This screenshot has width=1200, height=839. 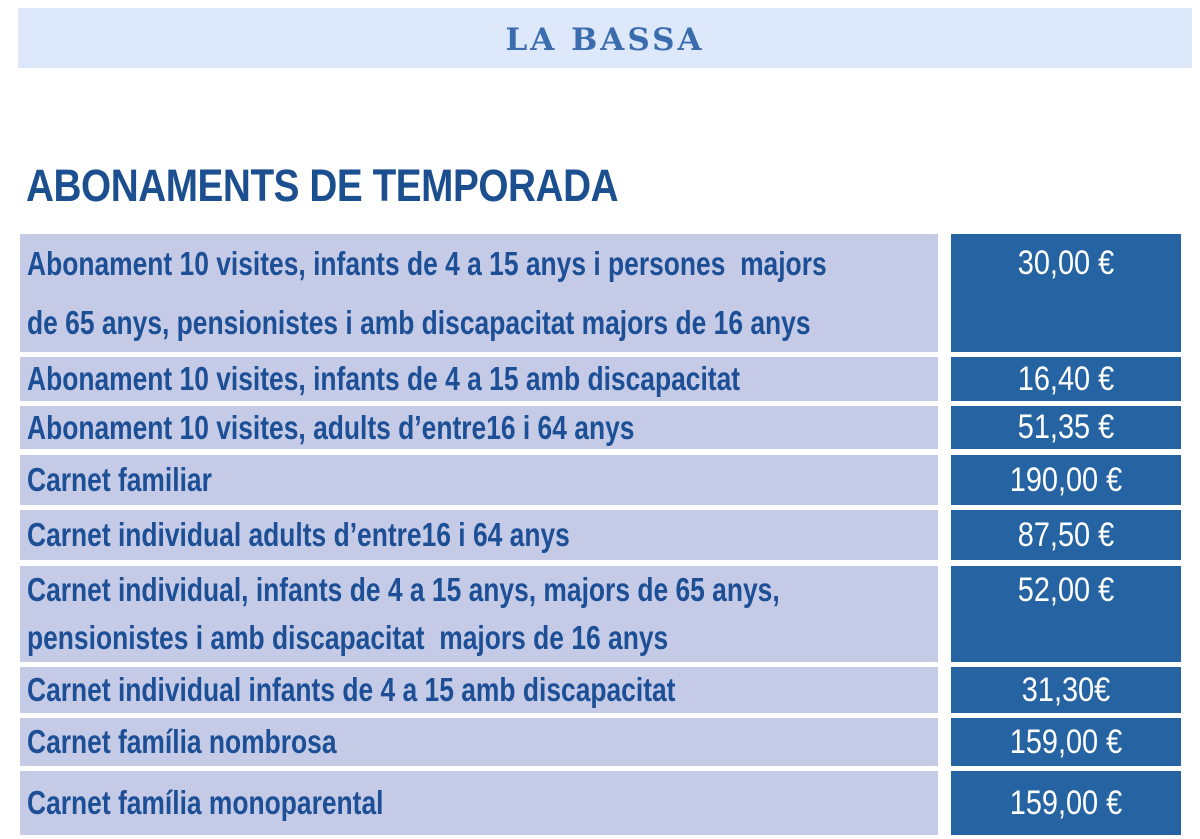 I want to click on header-title: LA BASSA, so click(x=605, y=40).